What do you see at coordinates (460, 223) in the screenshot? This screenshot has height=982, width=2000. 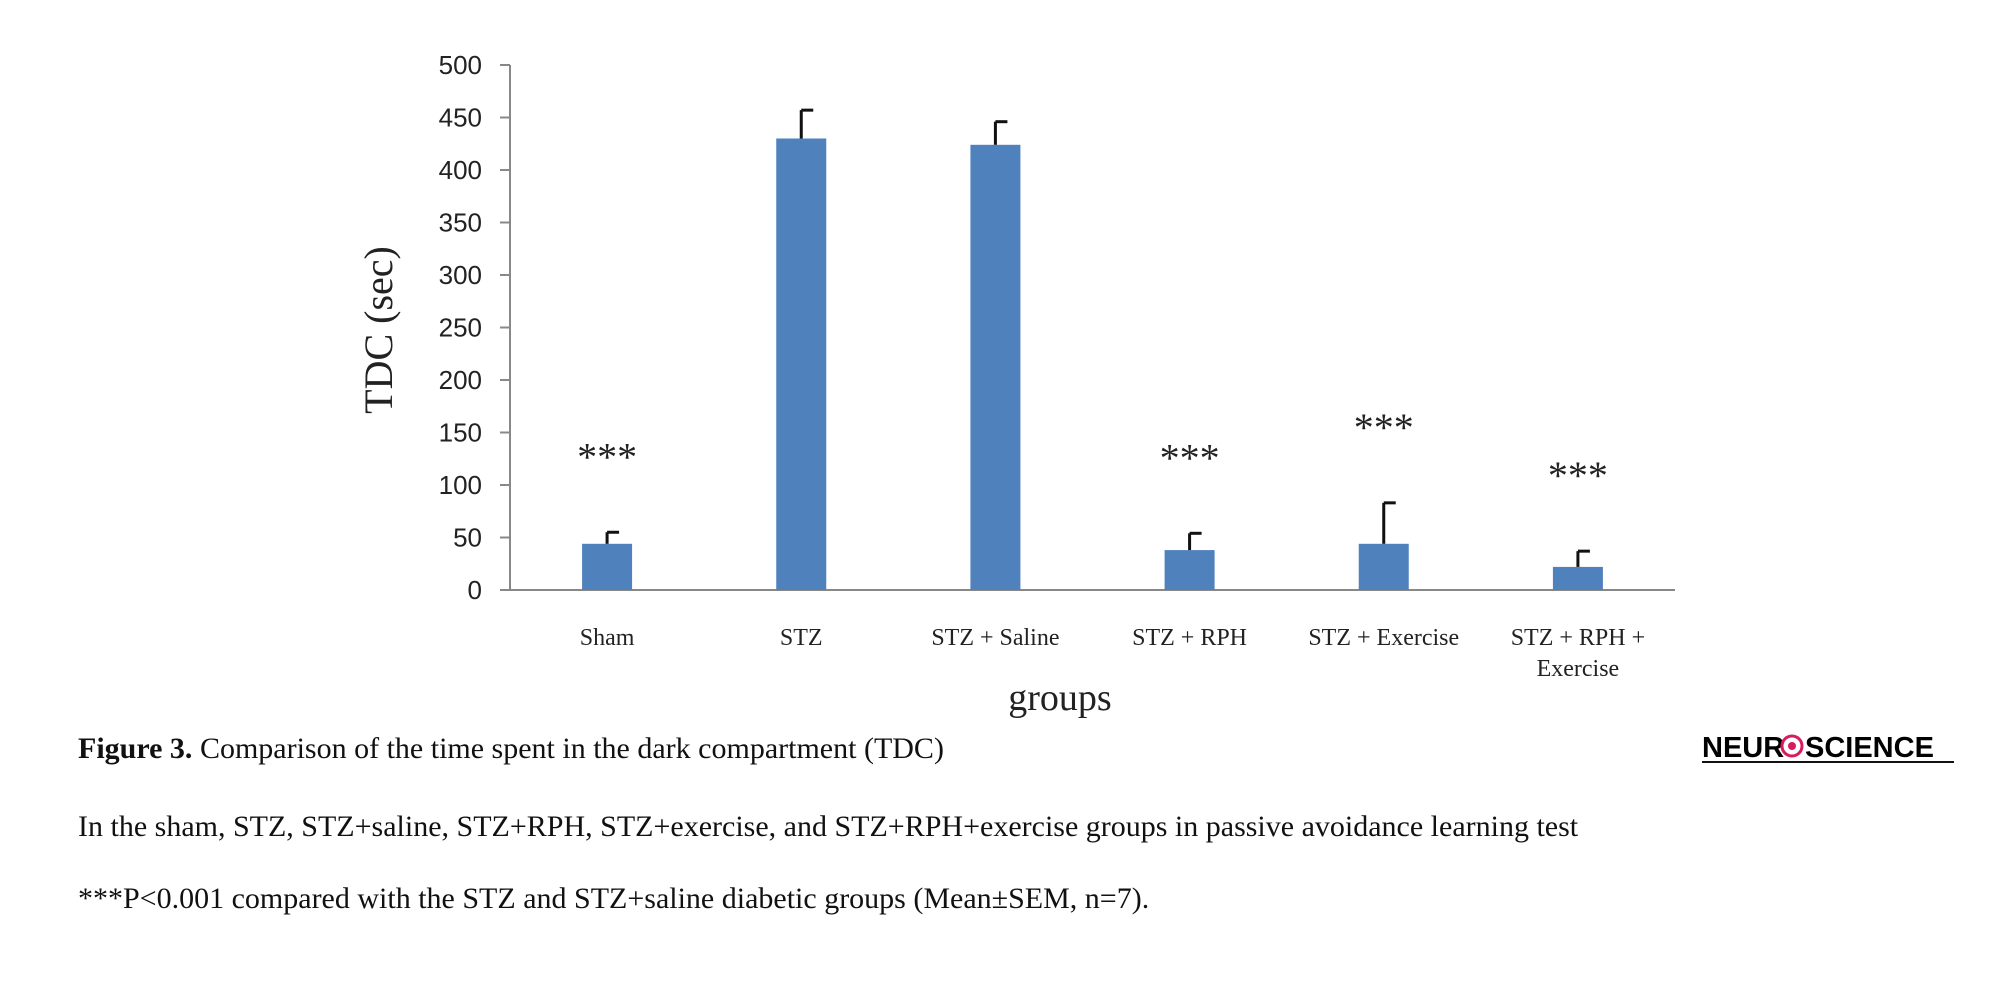 I see `y-tick-label: 350` at bounding box center [460, 223].